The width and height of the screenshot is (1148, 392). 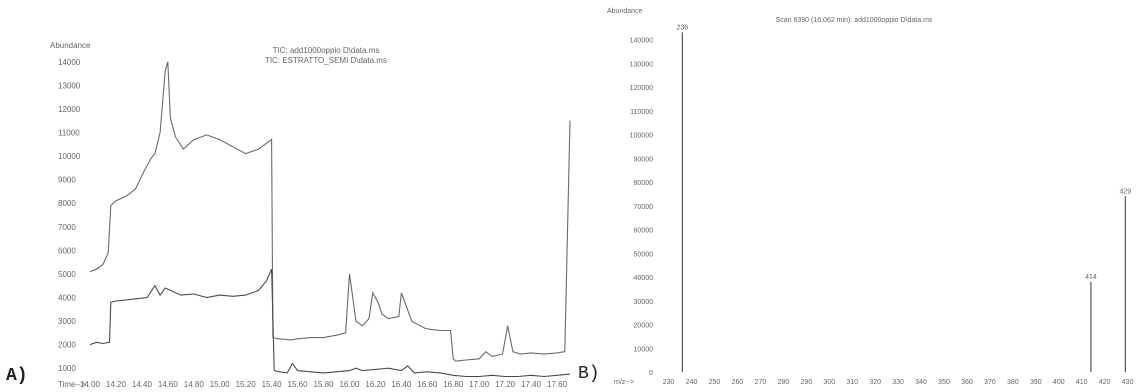 I want to click on y-tick-label: 5000, so click(x=67, y=274).